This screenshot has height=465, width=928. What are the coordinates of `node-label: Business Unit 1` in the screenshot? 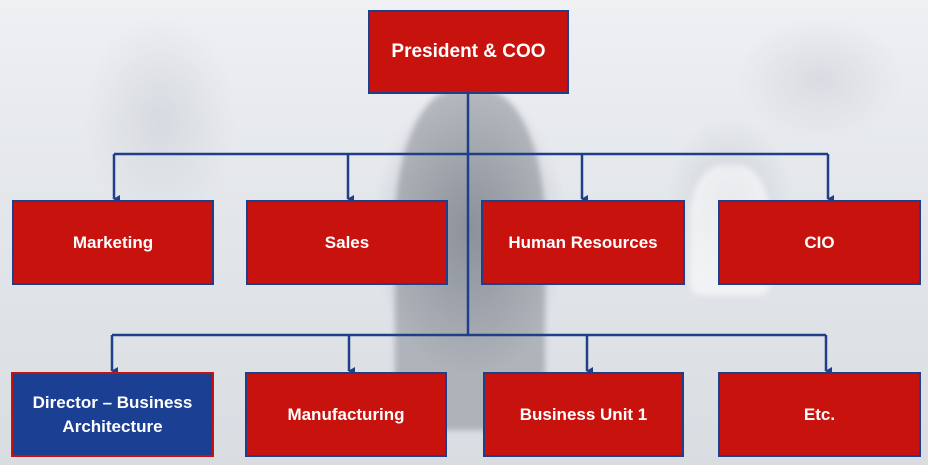 It's located at (583, 414).